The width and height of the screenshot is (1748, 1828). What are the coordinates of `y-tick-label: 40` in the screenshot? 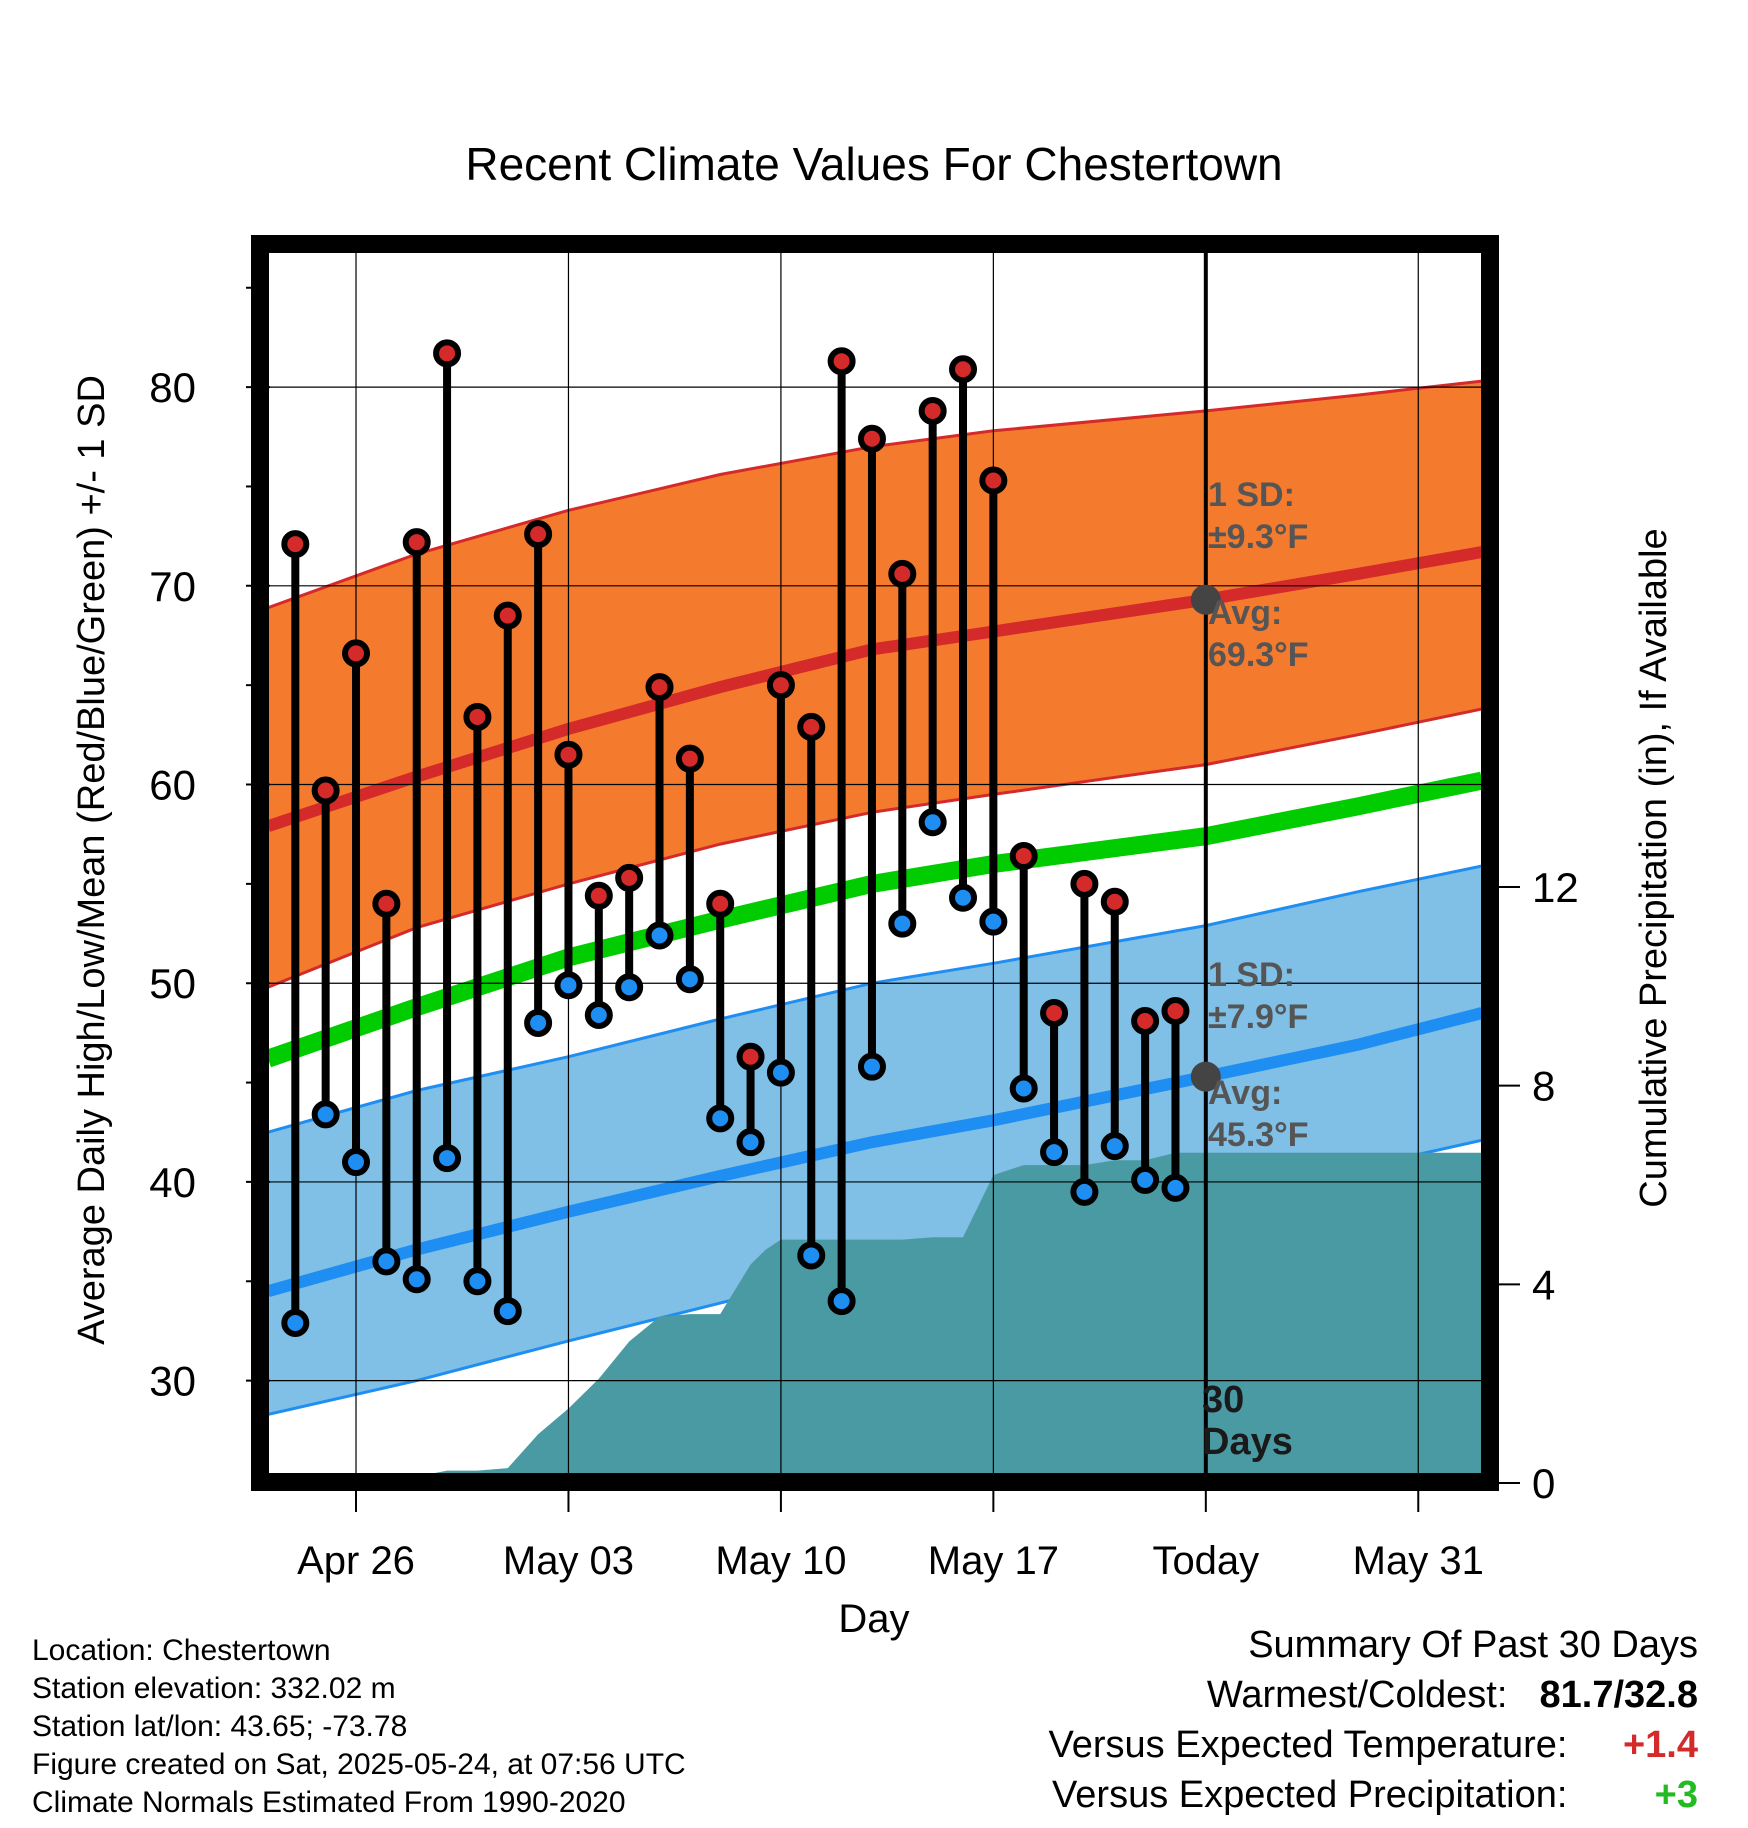 It's located at (172, 1182).